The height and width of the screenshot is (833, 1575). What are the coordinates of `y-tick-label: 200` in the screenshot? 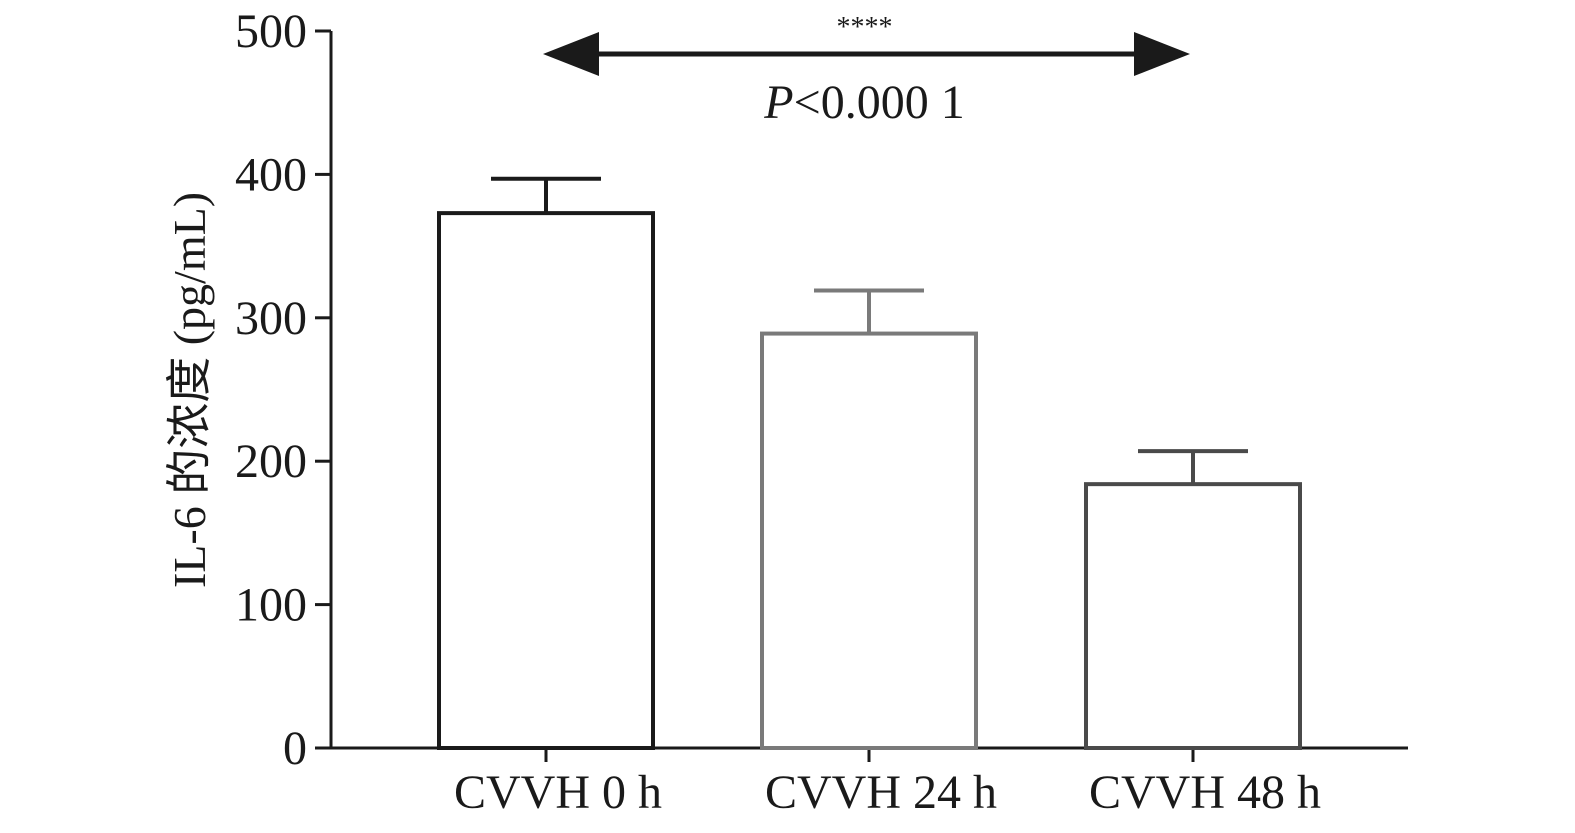 It's located at (271, 461).